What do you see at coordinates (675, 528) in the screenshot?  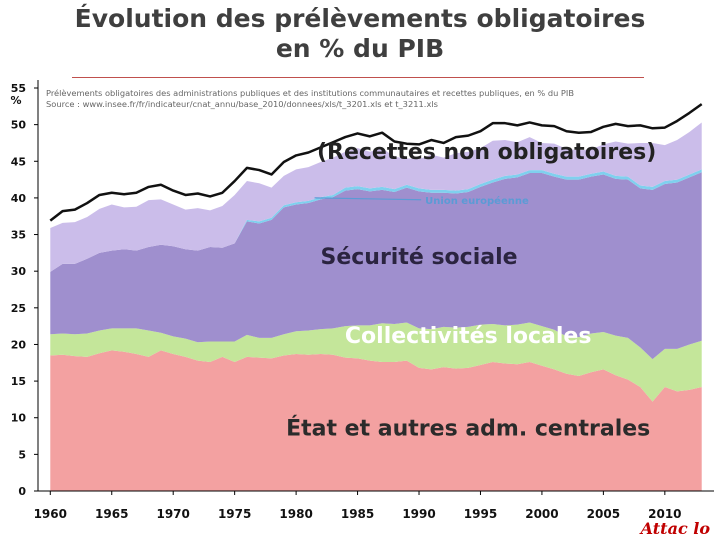 I see `brand-logo-text: Attac lo` at bounding box center [675, 528].